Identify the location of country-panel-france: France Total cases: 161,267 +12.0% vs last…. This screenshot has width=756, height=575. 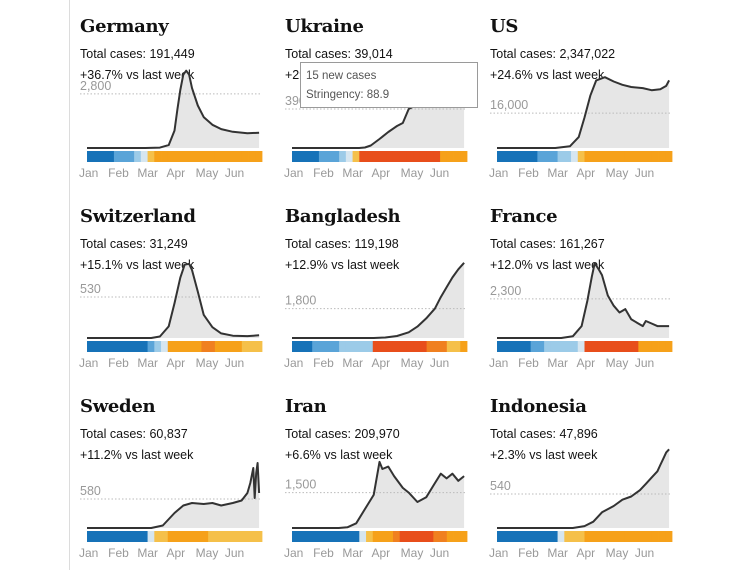
(580, 292).